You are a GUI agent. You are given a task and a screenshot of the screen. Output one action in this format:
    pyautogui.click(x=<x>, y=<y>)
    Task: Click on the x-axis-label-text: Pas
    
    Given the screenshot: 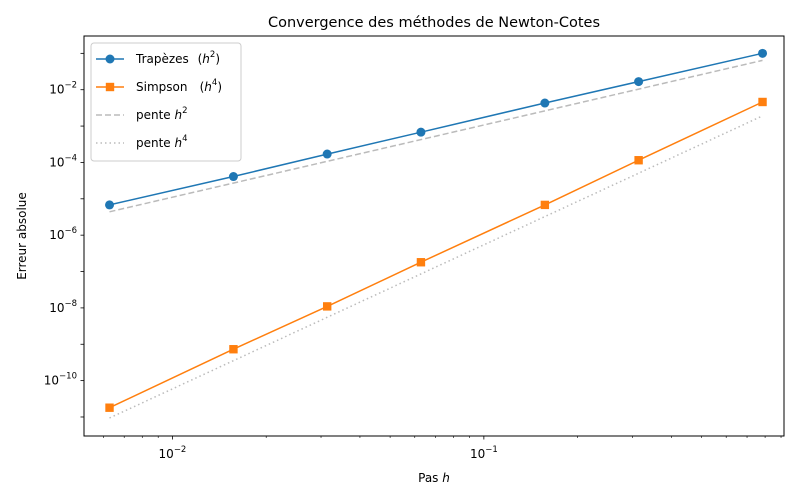 What is the action you would take?
    pyautogui.click(x=430, y=478)
    